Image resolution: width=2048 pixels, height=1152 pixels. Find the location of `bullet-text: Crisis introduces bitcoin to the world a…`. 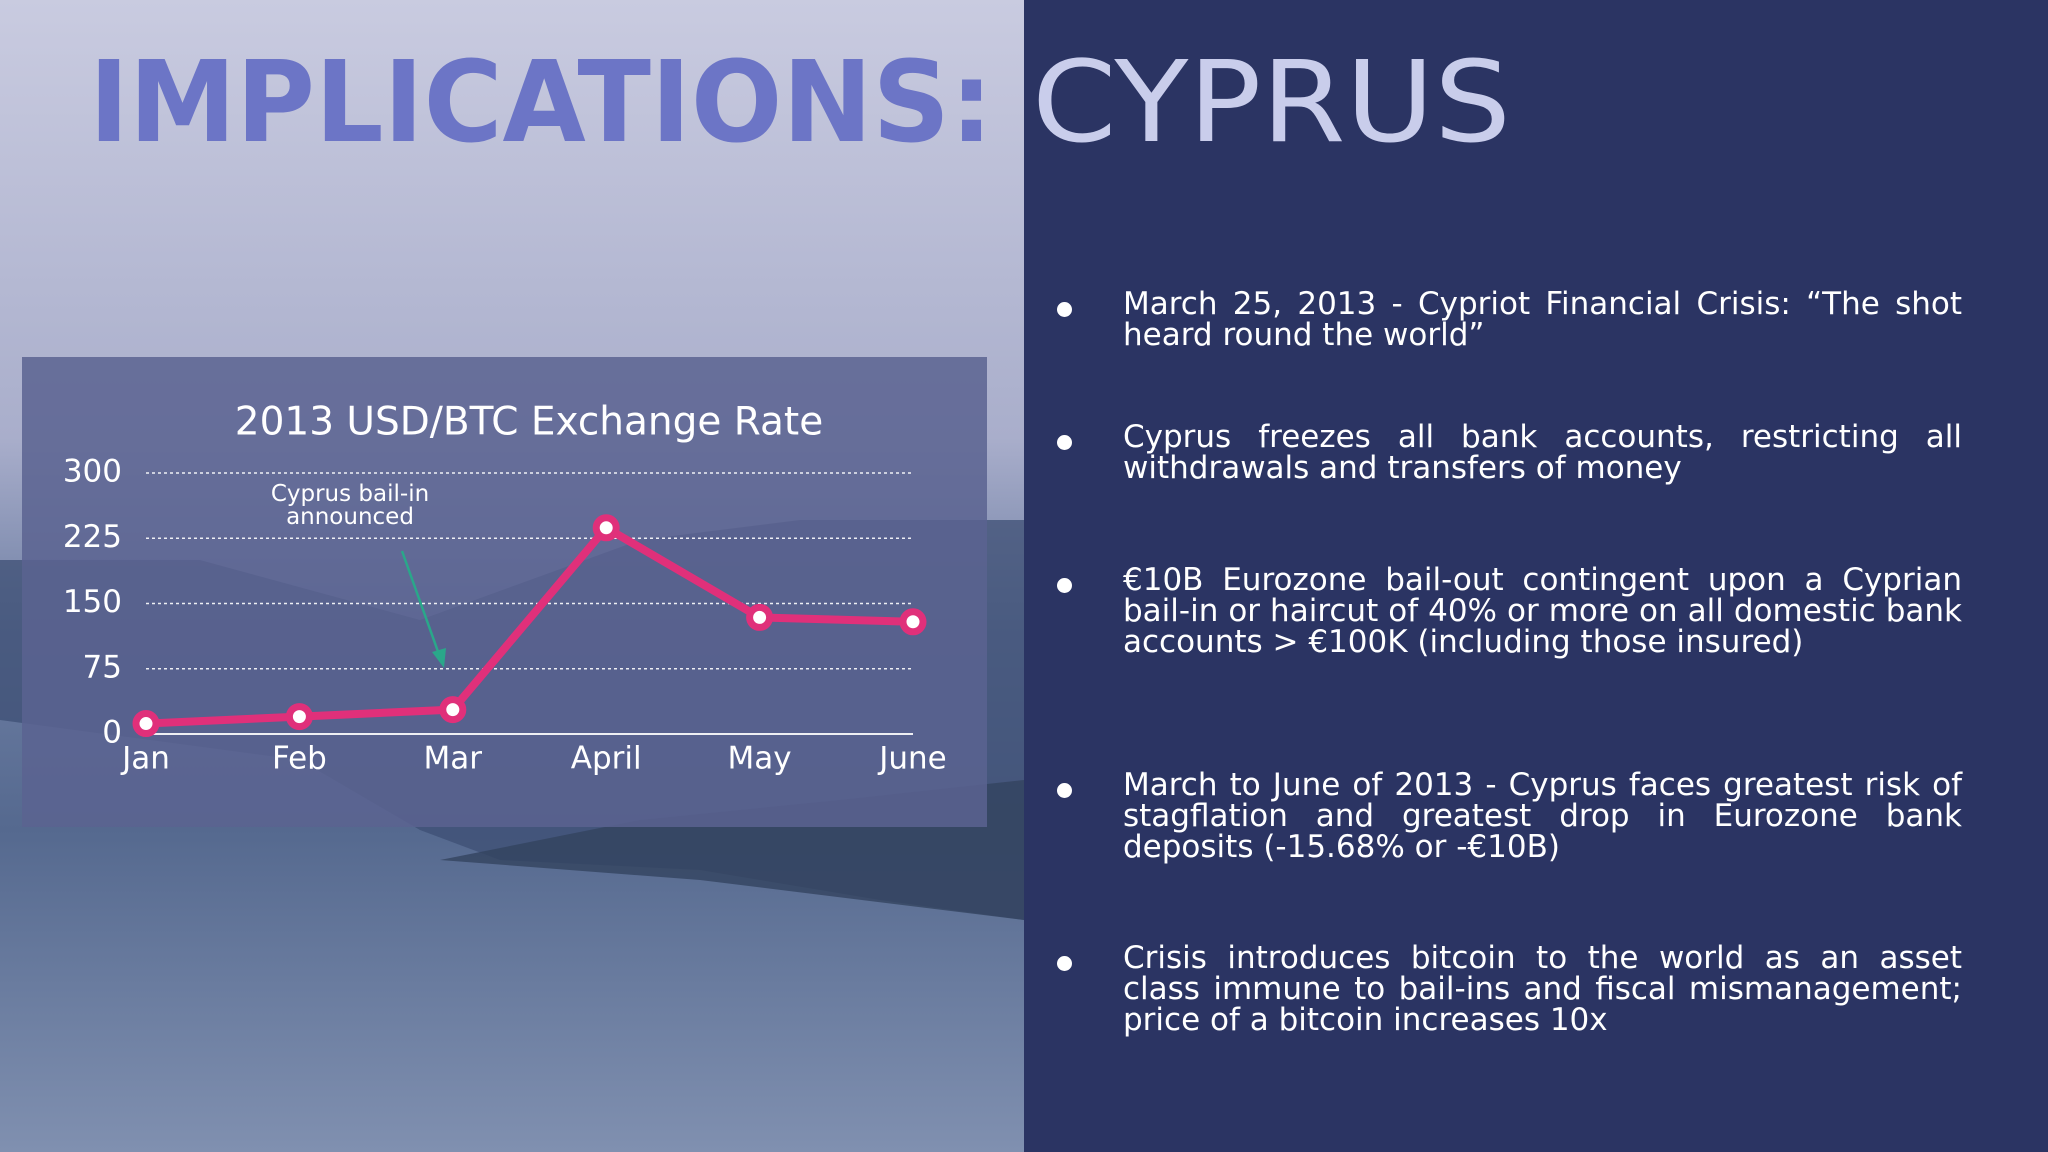

bullet-text: Crisis introduces bitcoin to the world a… is located at coordinates (1542, 989).